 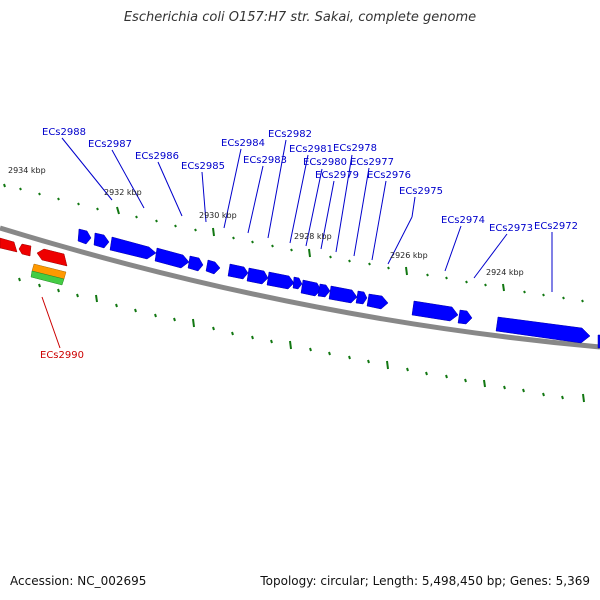 I want to click on accession-text: Accession: NC_002695, so click(x=78, y=581).